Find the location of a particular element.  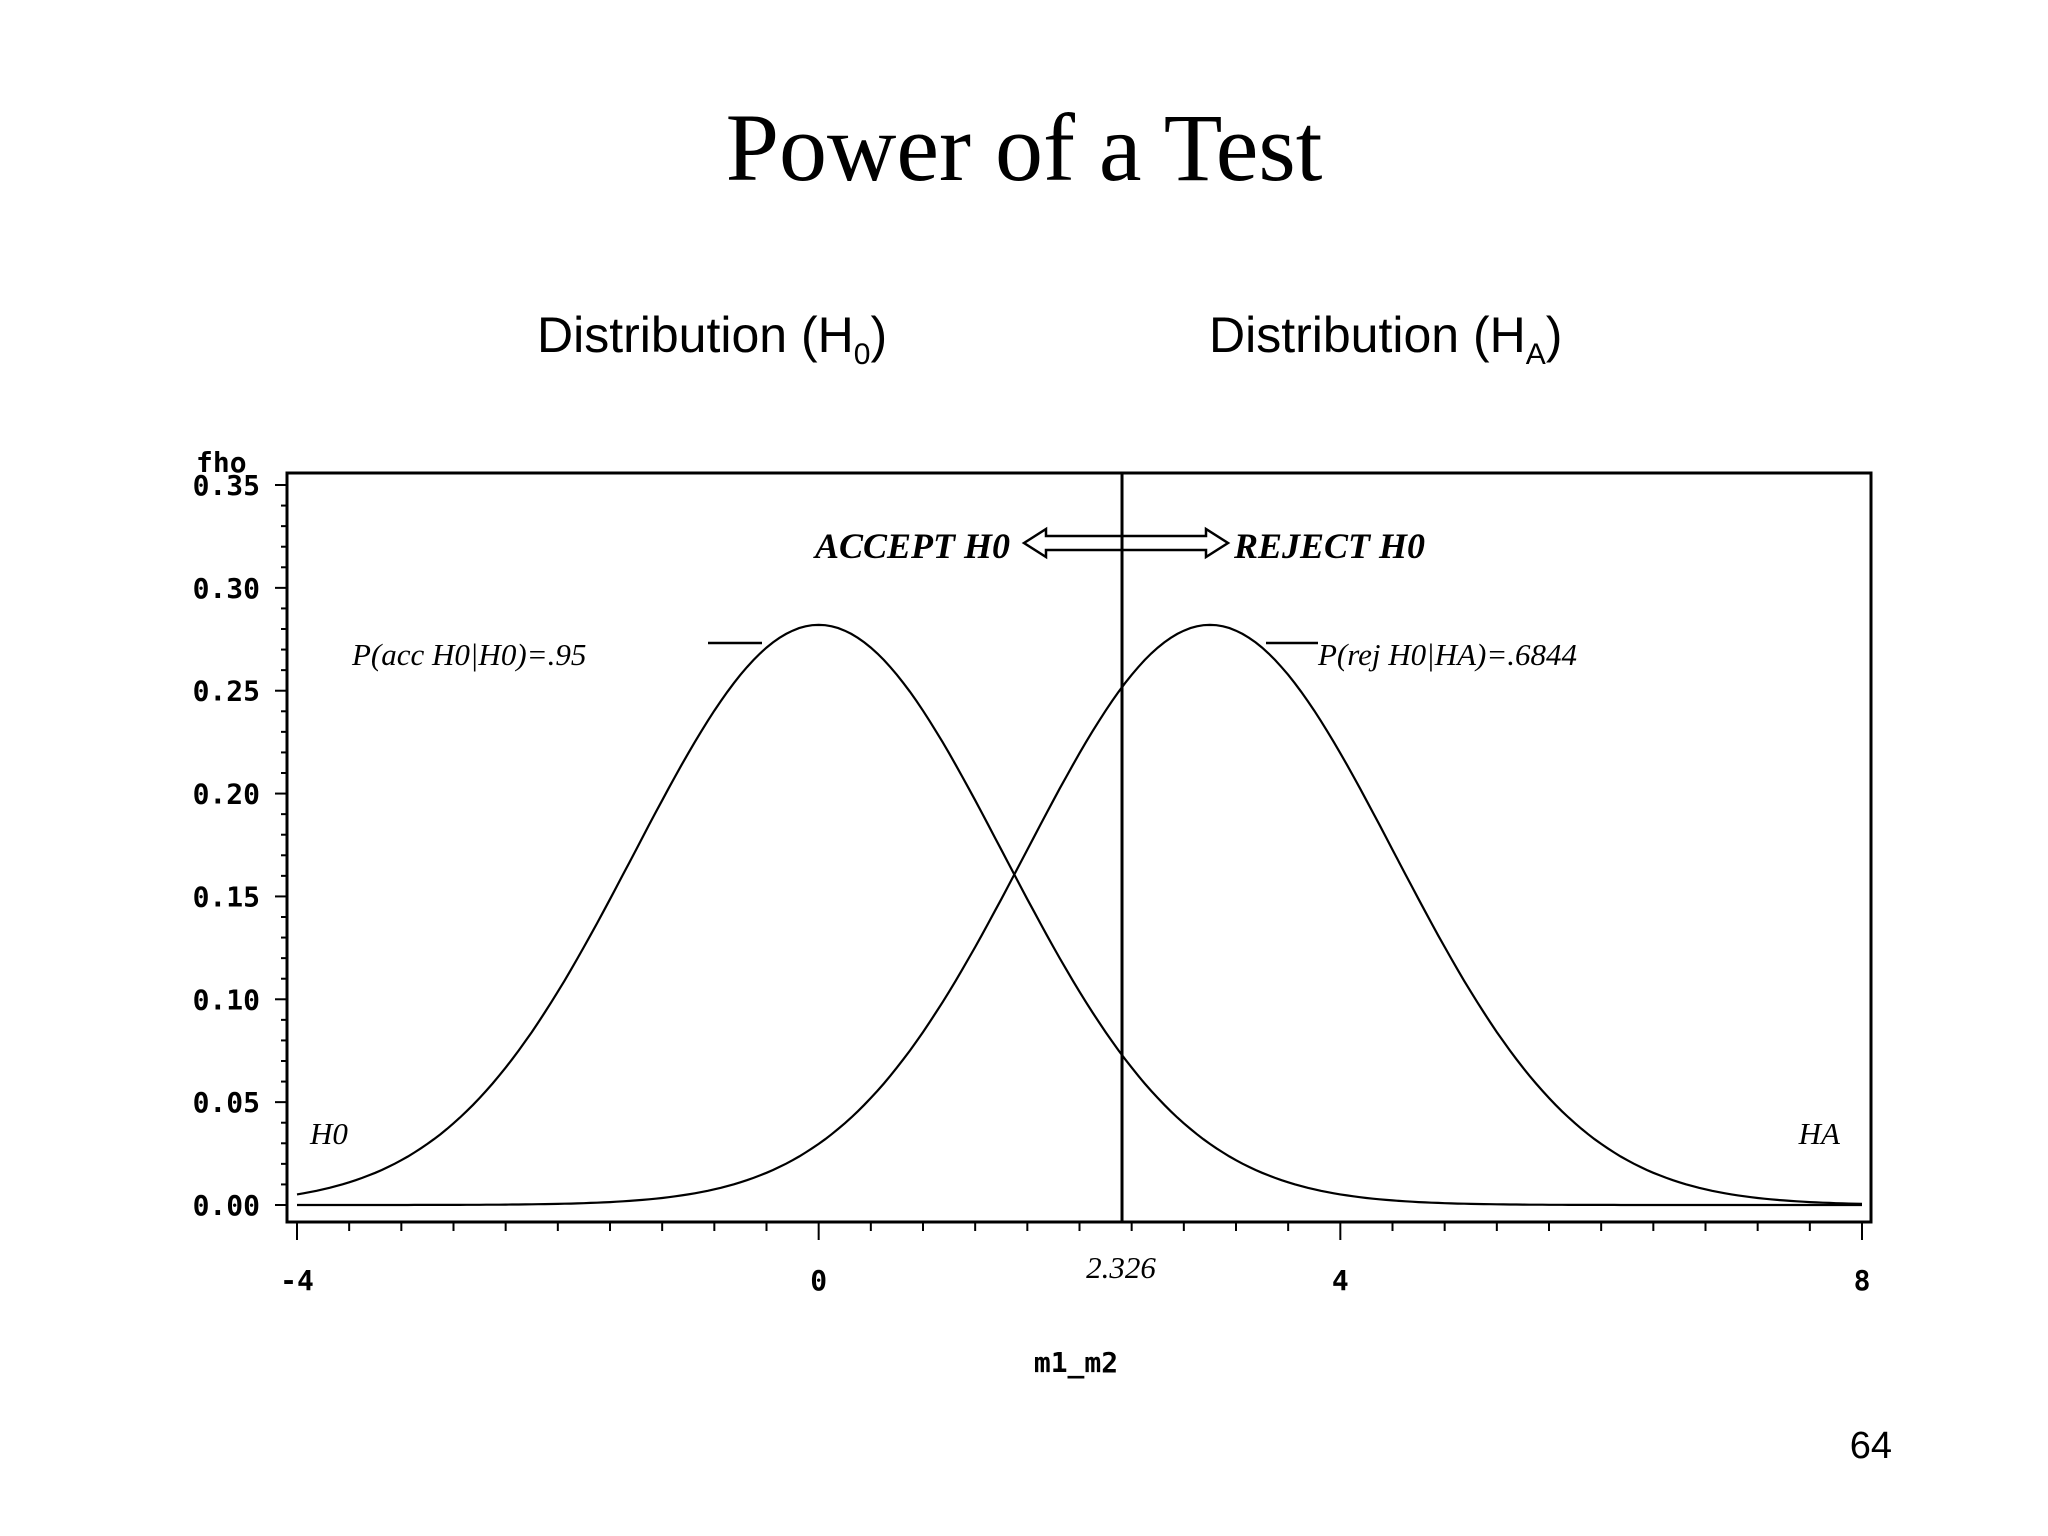

y-tick-label: 0.20 is located at coordinates (226, 794).